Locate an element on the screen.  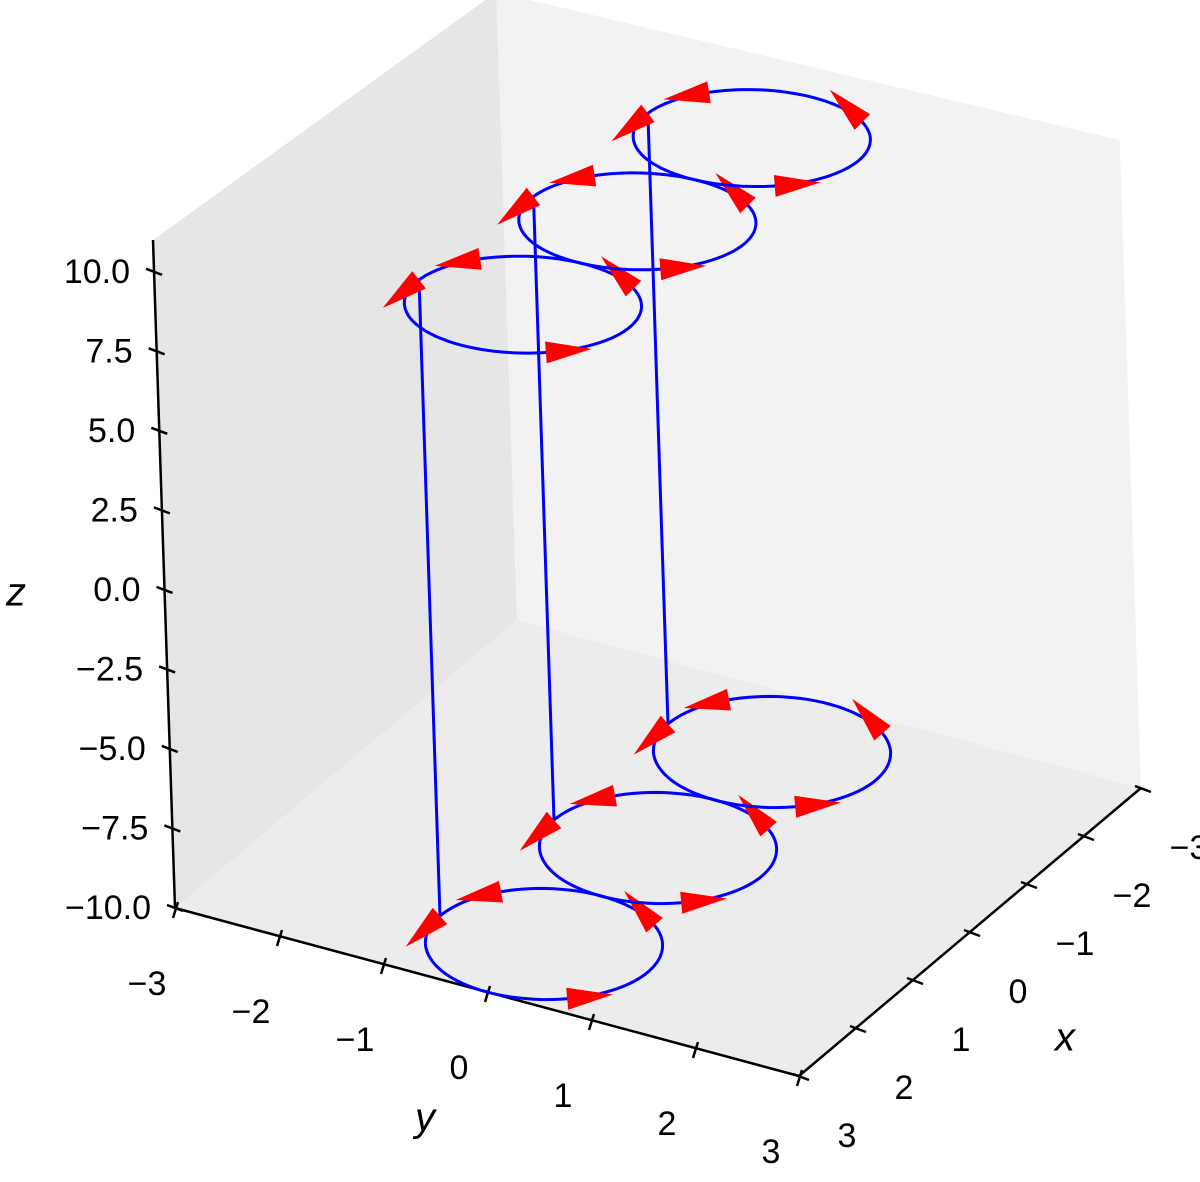
z-tick-label: −5.0 is located at coordinates (112, 749).